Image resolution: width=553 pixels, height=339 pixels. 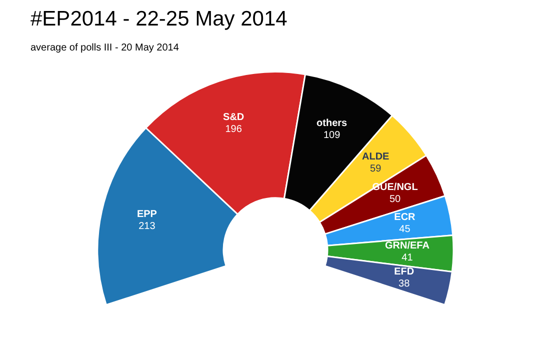 I want to click on data-label: 38, so click(x=404, y=284).